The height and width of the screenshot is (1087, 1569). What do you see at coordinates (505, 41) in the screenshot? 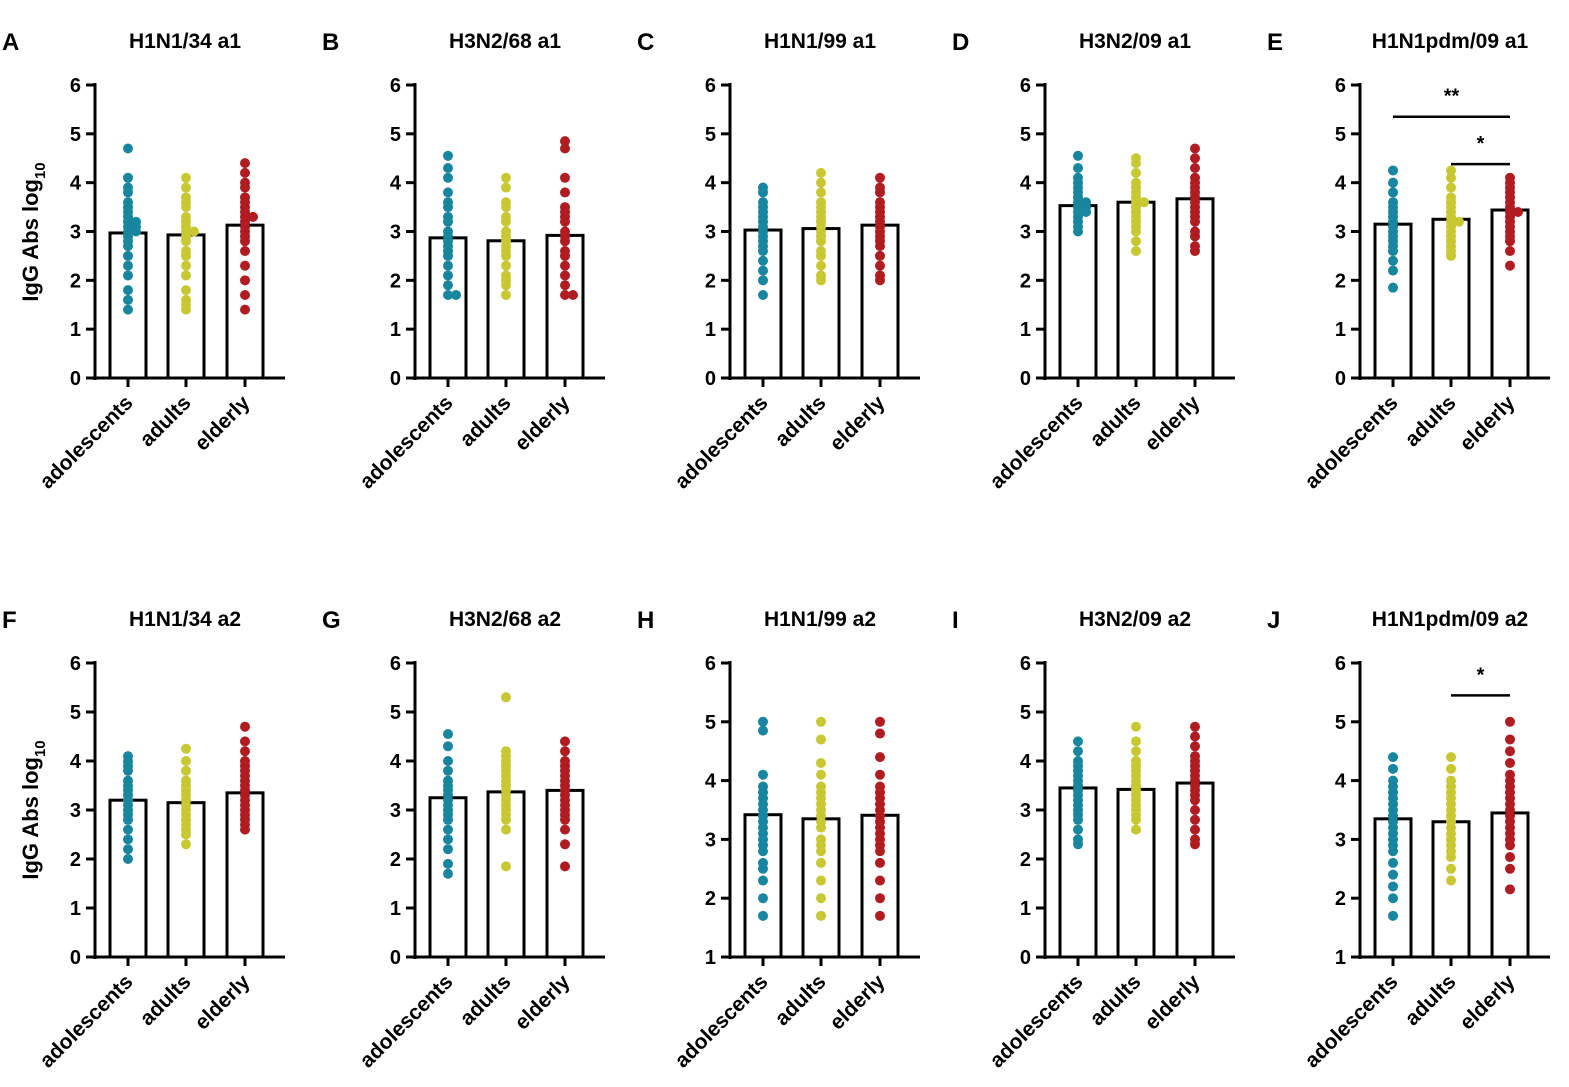
I see `panel-title: H3N2/68 a1` at bounding box center [505, 41].